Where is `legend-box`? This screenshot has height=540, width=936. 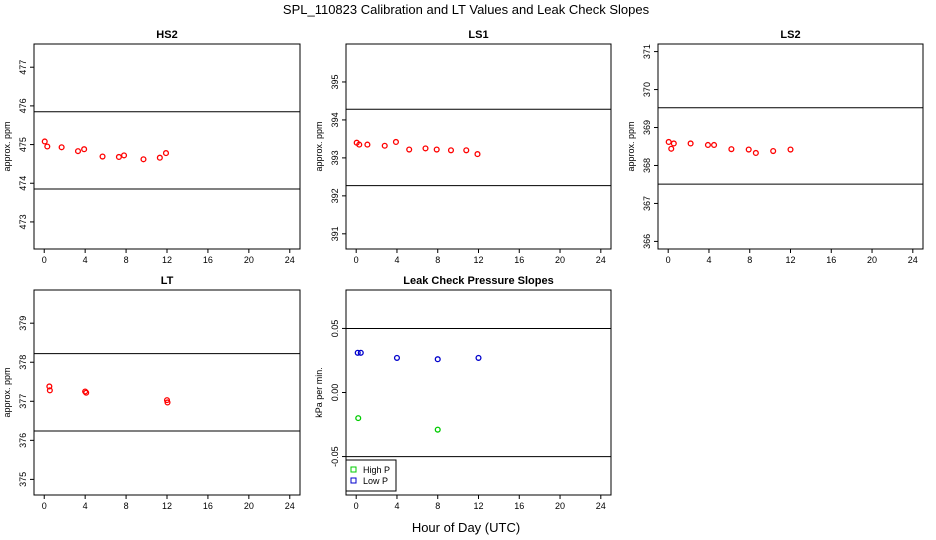 legend-box is located at coordinates (371, 475).